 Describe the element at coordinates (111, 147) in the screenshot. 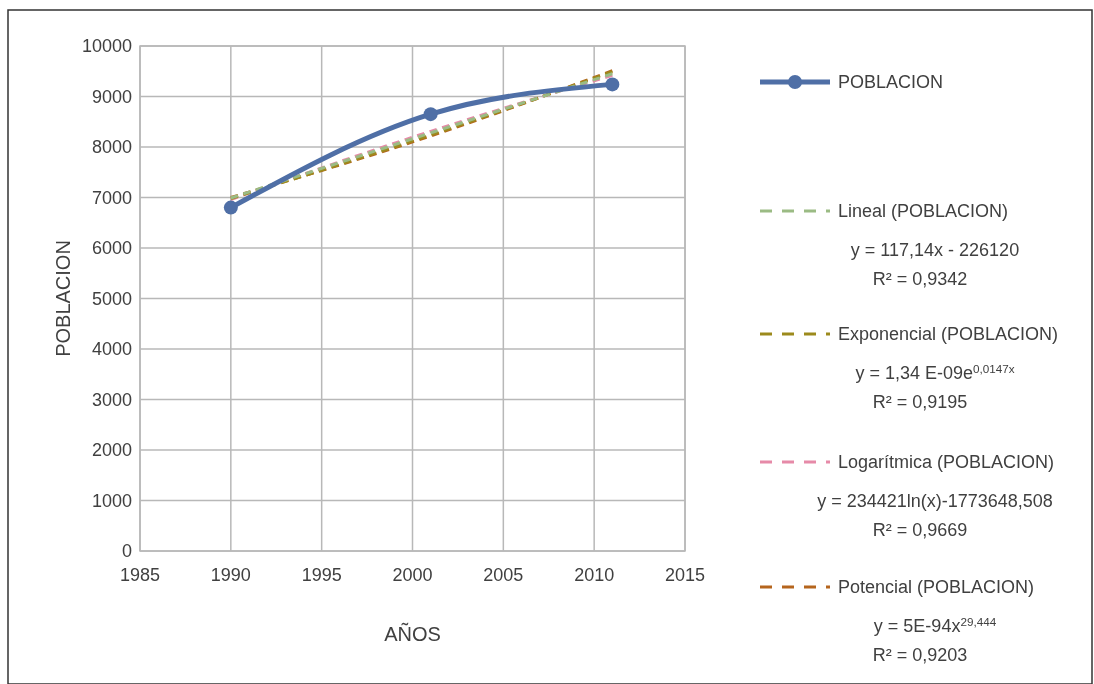

I see `y-tick-label: 8000` at that location.